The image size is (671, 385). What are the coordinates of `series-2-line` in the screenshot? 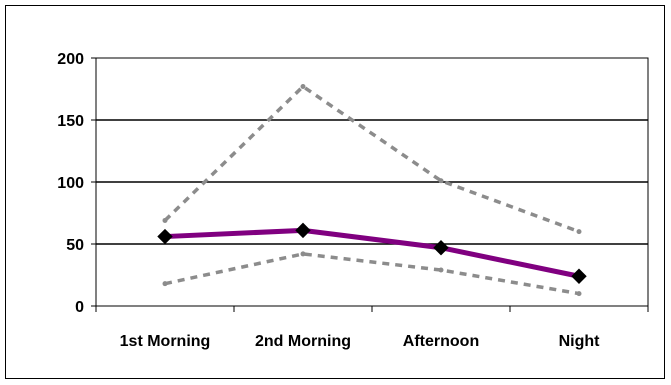 It's located at (372, 253).